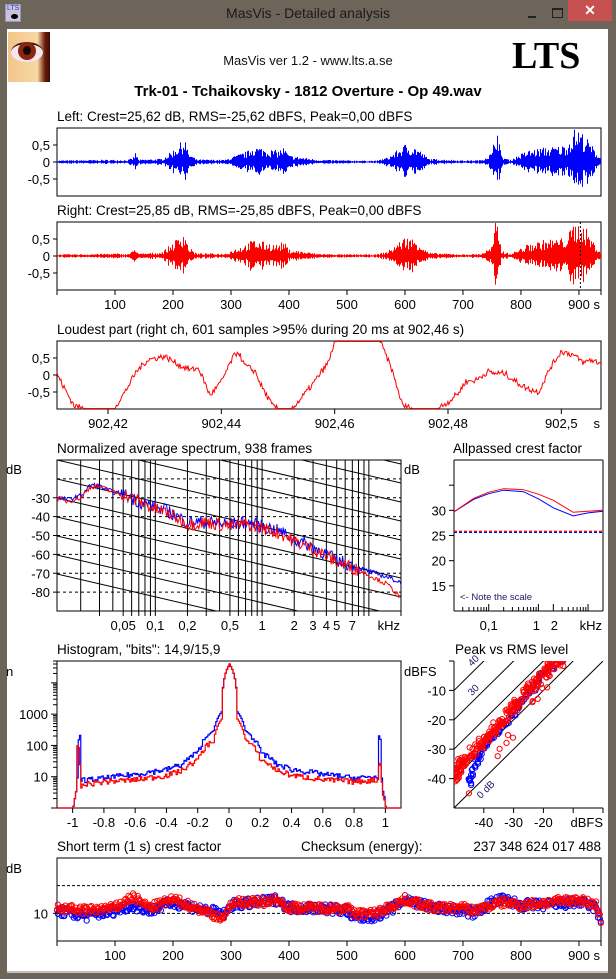  Describe the element at coordinates (14, 469) in the screenshot. I see `spectrum-ylabel: dB` at that location.